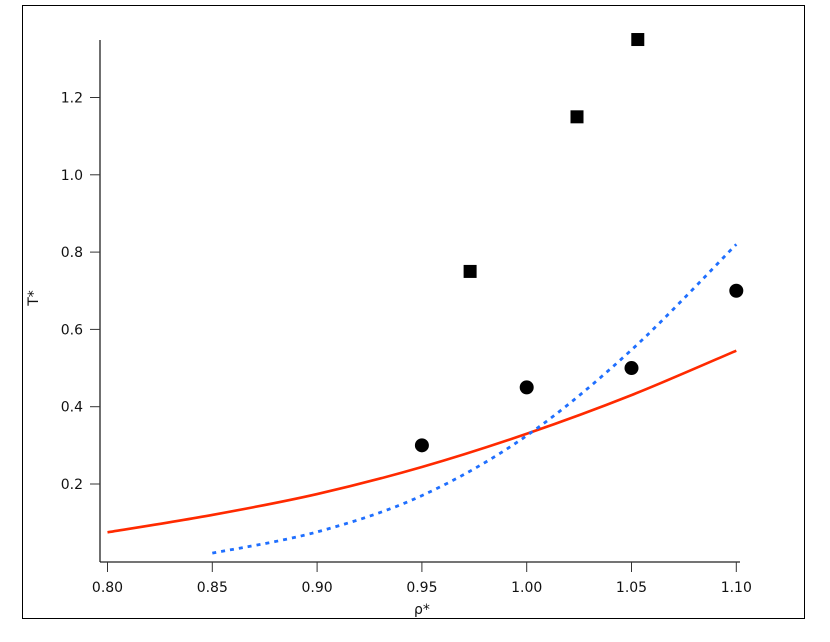 This screenshot has width=830, height=642. Describe the element at coordinates (72, 99) in the screenshot. I see `y-tick-label: 1.2` at that location.